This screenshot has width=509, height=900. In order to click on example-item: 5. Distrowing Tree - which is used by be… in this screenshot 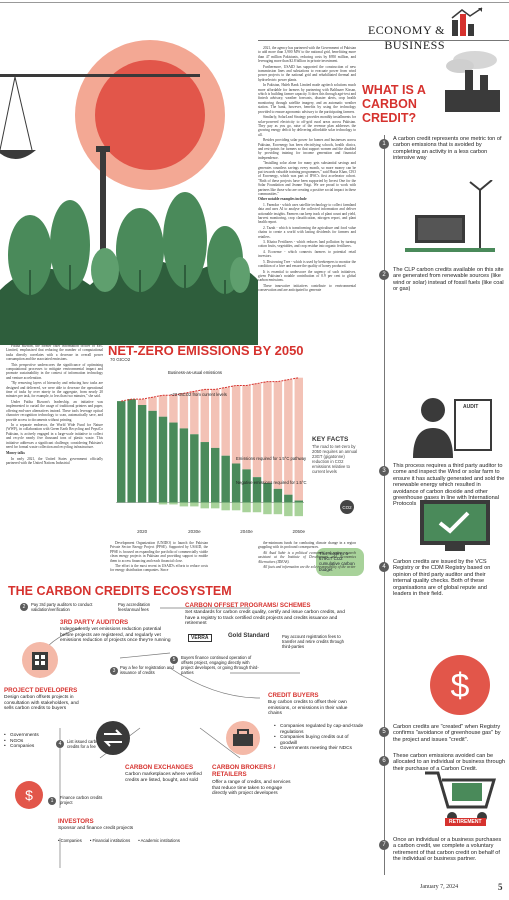, I will do `click(307, 264)`.